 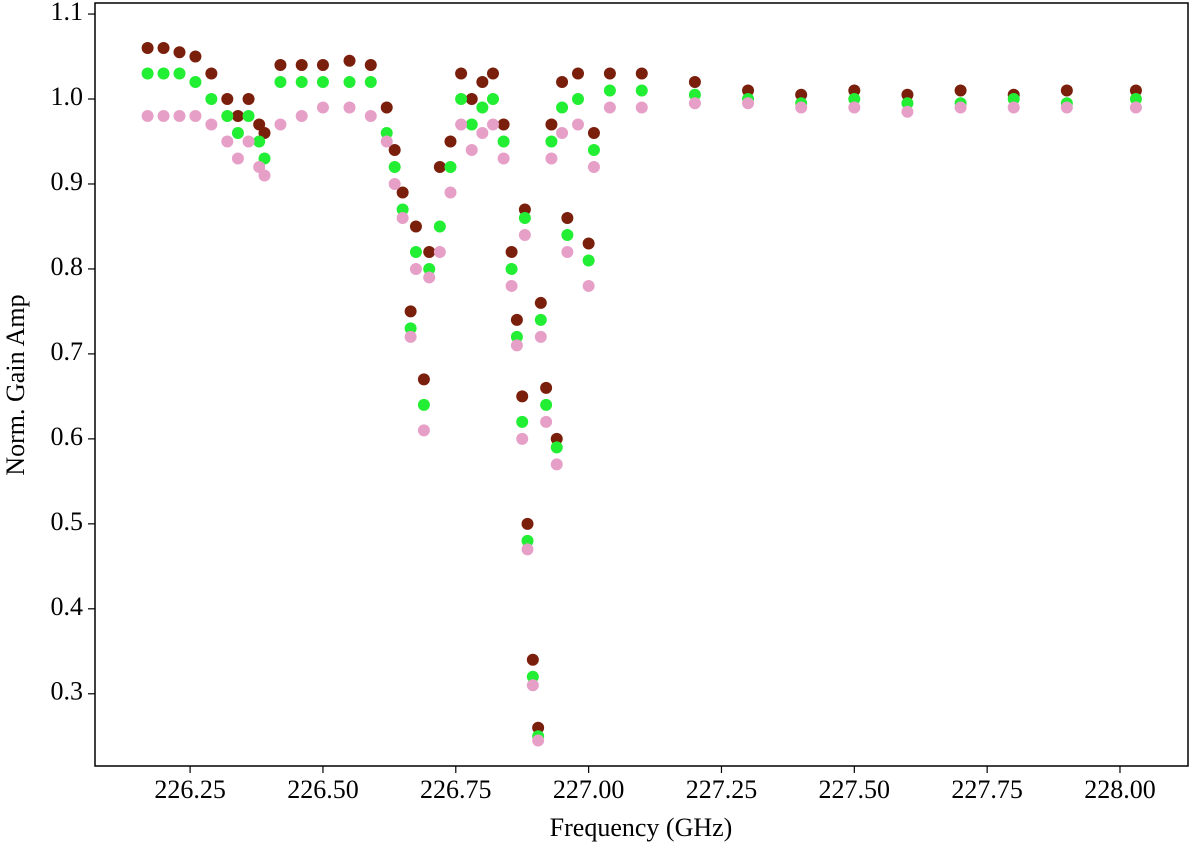 I want to click on x-tick-label: 226.25, so click(x=190, y=789).